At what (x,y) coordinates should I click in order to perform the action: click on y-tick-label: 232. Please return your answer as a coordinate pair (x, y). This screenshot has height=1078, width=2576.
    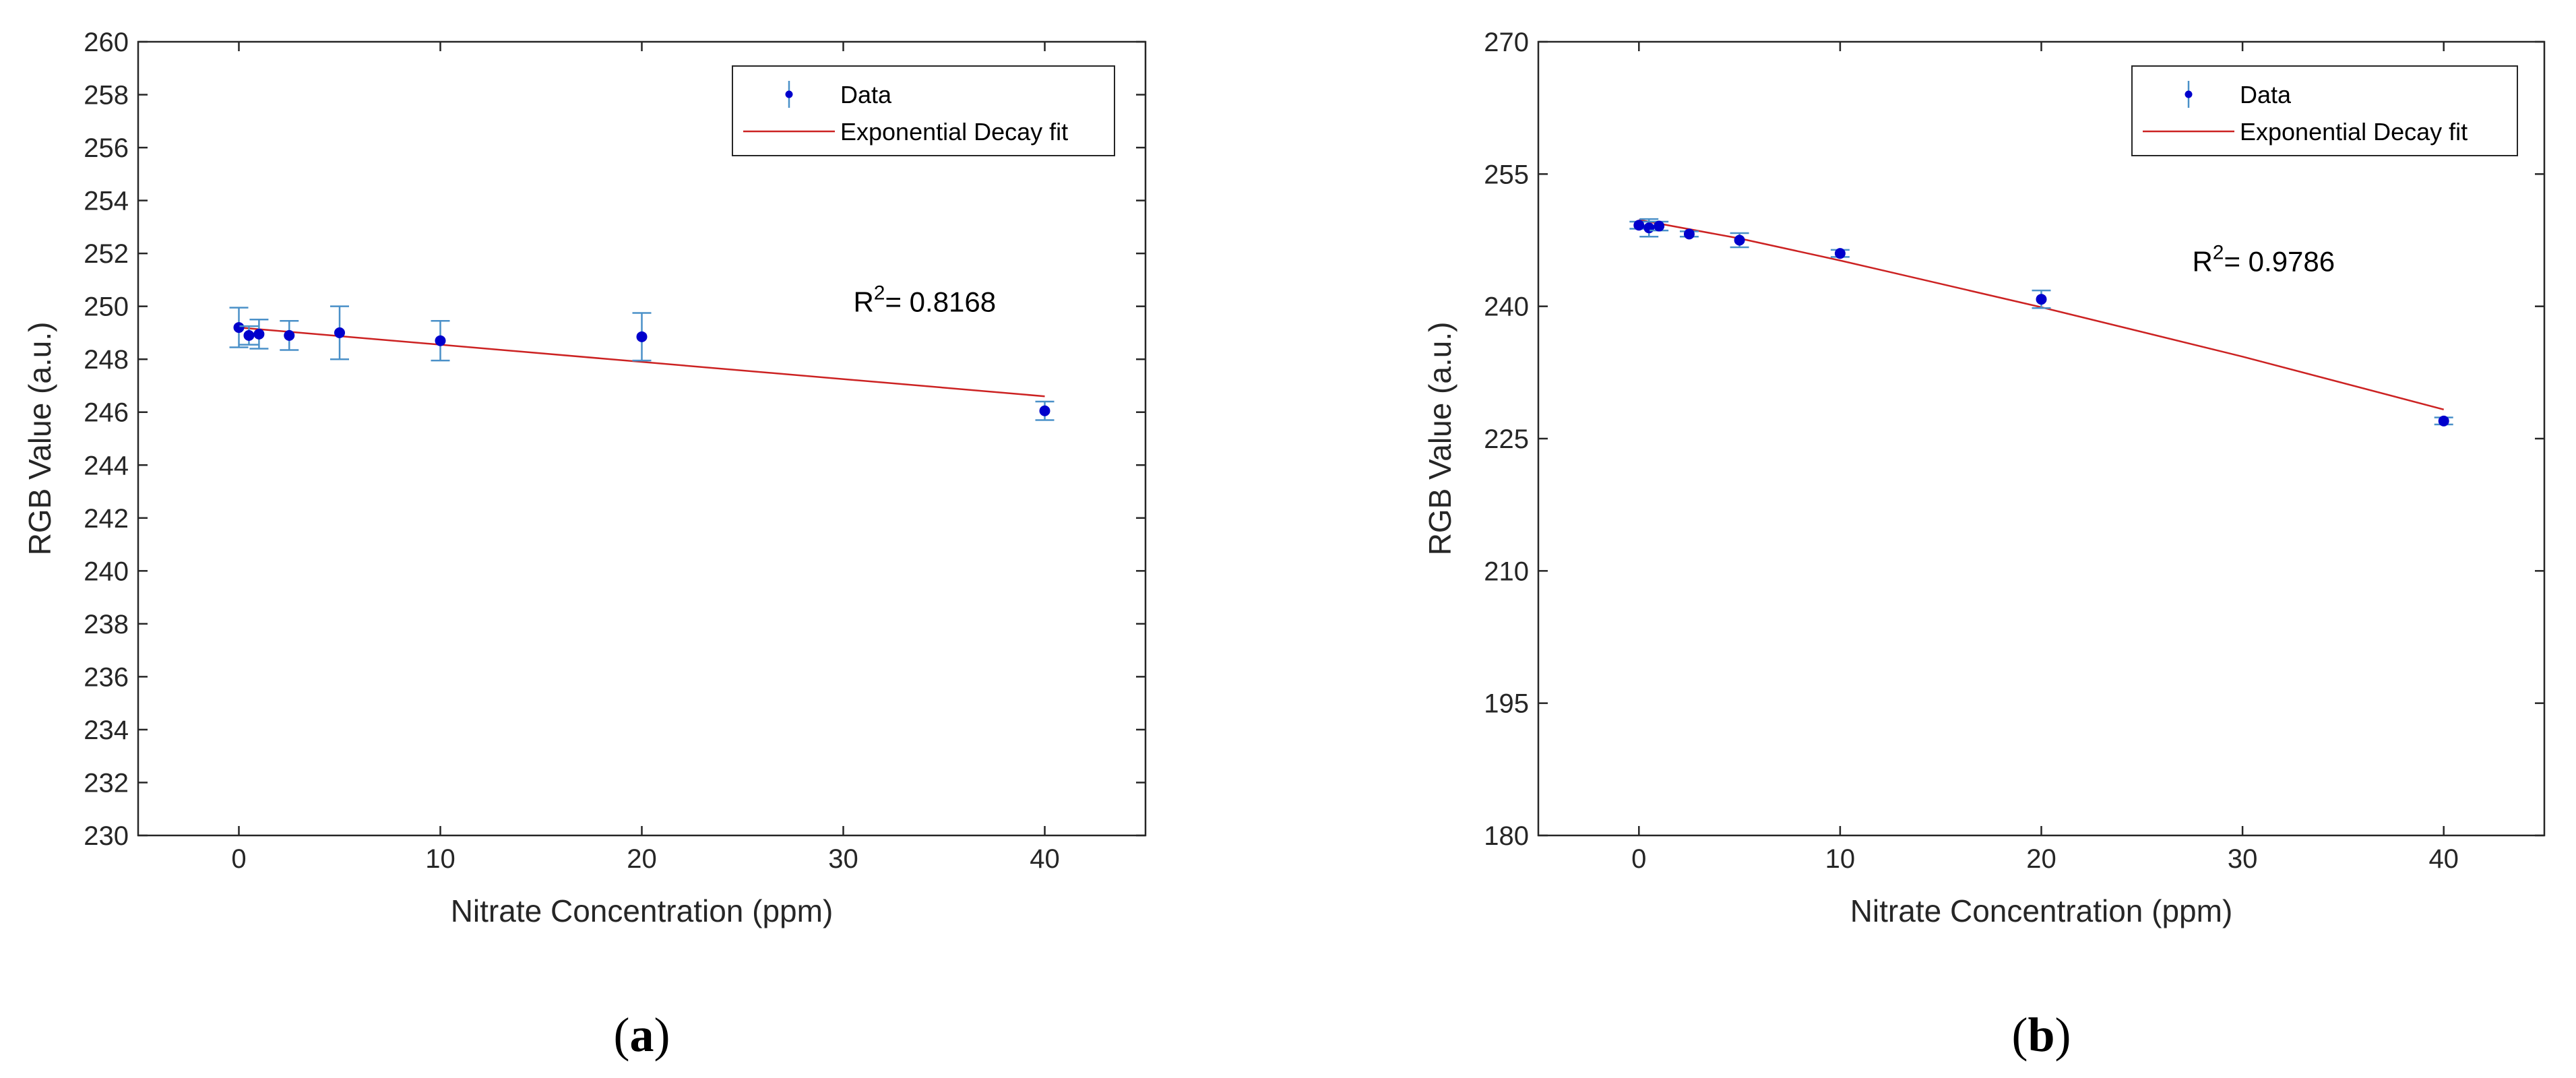
    Looking at the image, I should click on (106, 783).